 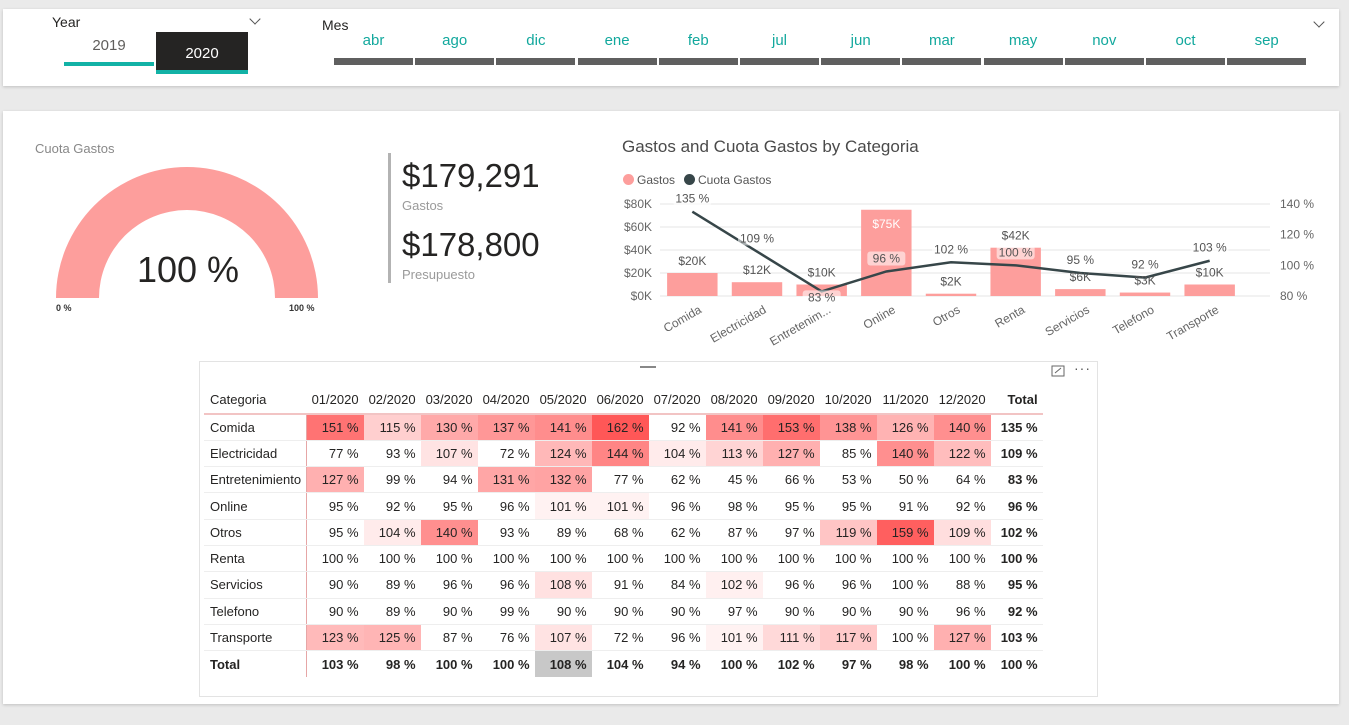 What do you see at coordinates (256, 611) in the screenshot?
I see `matrix-row-header: Telefono` at bounding box center [256, 611].